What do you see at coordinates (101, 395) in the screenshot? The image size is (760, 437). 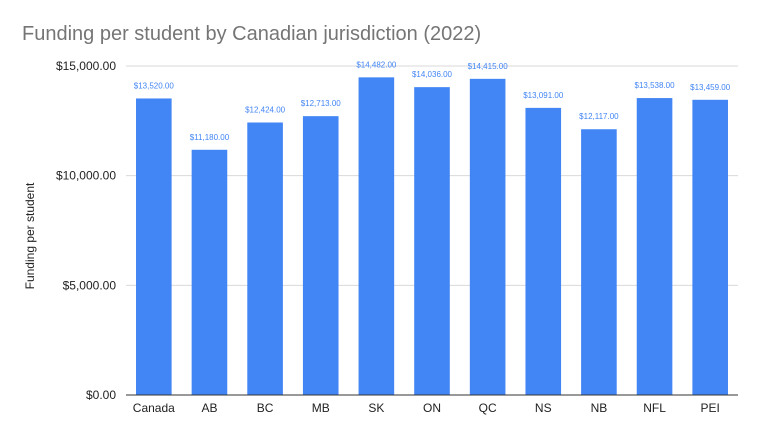 I see `y-tick-label: $0.00` at bounding box center [101, 395].